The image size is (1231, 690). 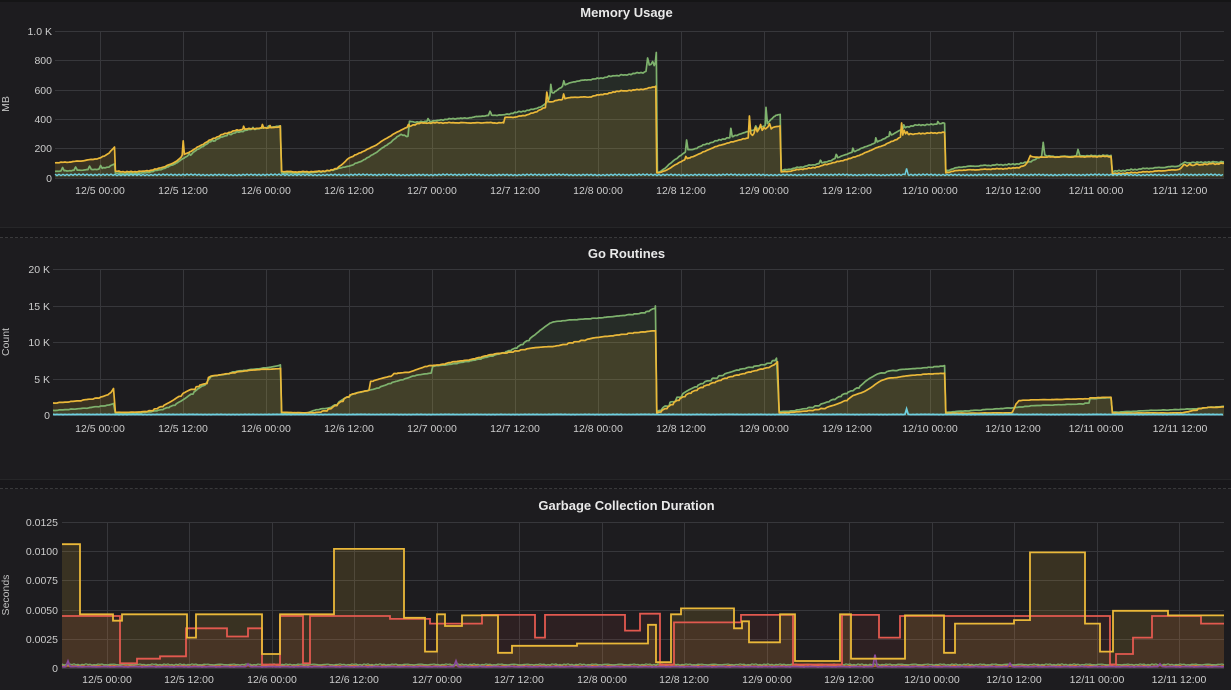 I want to click on svg-text: Seconds, so click(x=6, y=595).